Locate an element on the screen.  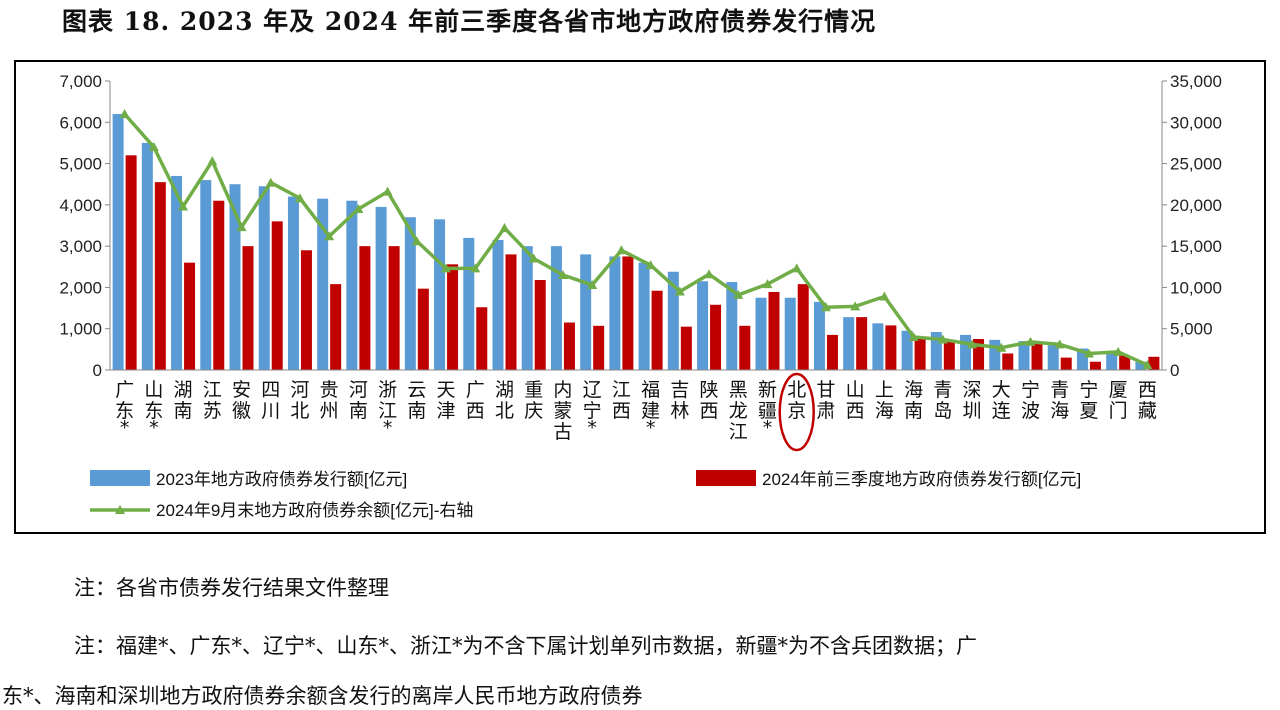
y-right-tick-label: 25,000 is located at coordinates (1196, 164).